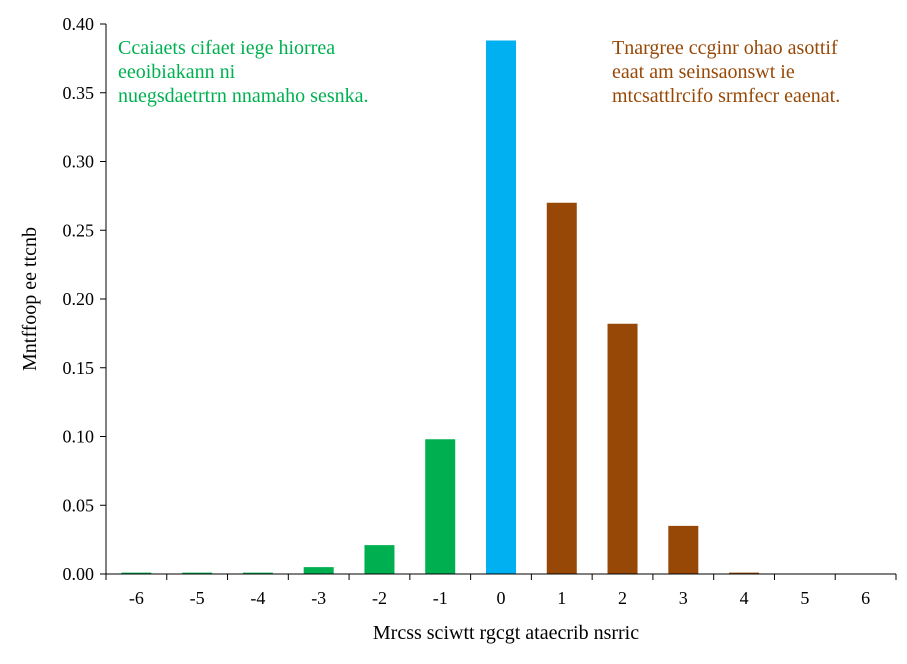 This screenshot has width=907, height=664. What do you see at coordinates (506, 633) in the screenshot?
I see `x-axis-label: Mrcss sciwtt rgcgt ataecrib nsrric` at bounding box center [506, 633].